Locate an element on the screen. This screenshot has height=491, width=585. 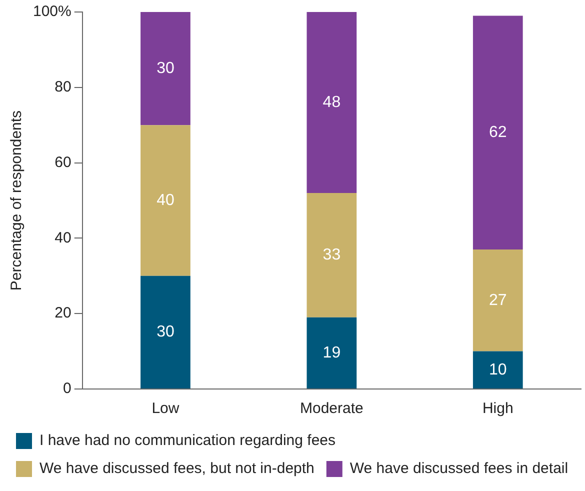
x-tick-label: High is located at coordinates (498, 409).